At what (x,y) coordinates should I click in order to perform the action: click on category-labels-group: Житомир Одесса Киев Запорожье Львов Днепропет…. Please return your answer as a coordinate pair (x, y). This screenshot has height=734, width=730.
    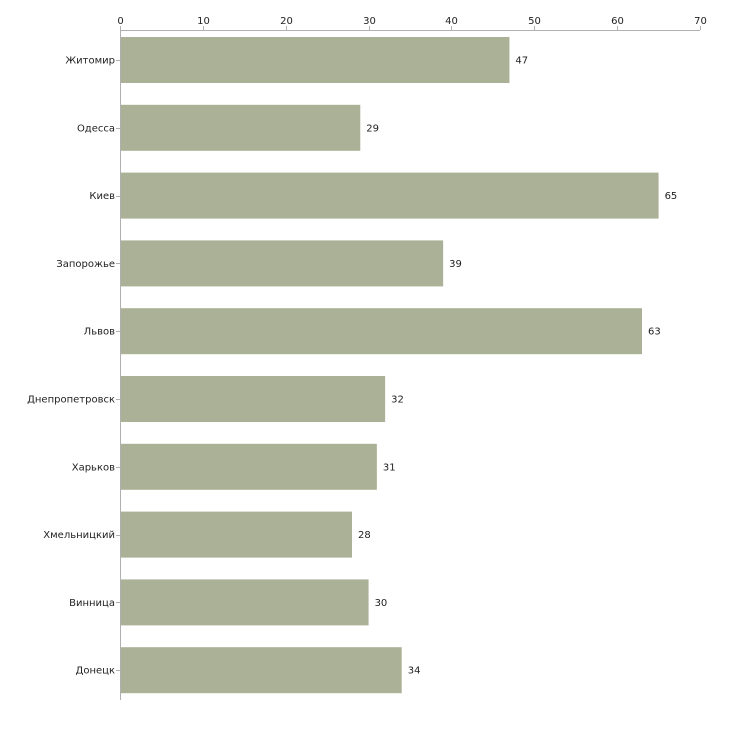
    Looking at the image, I should click on (73, 366).